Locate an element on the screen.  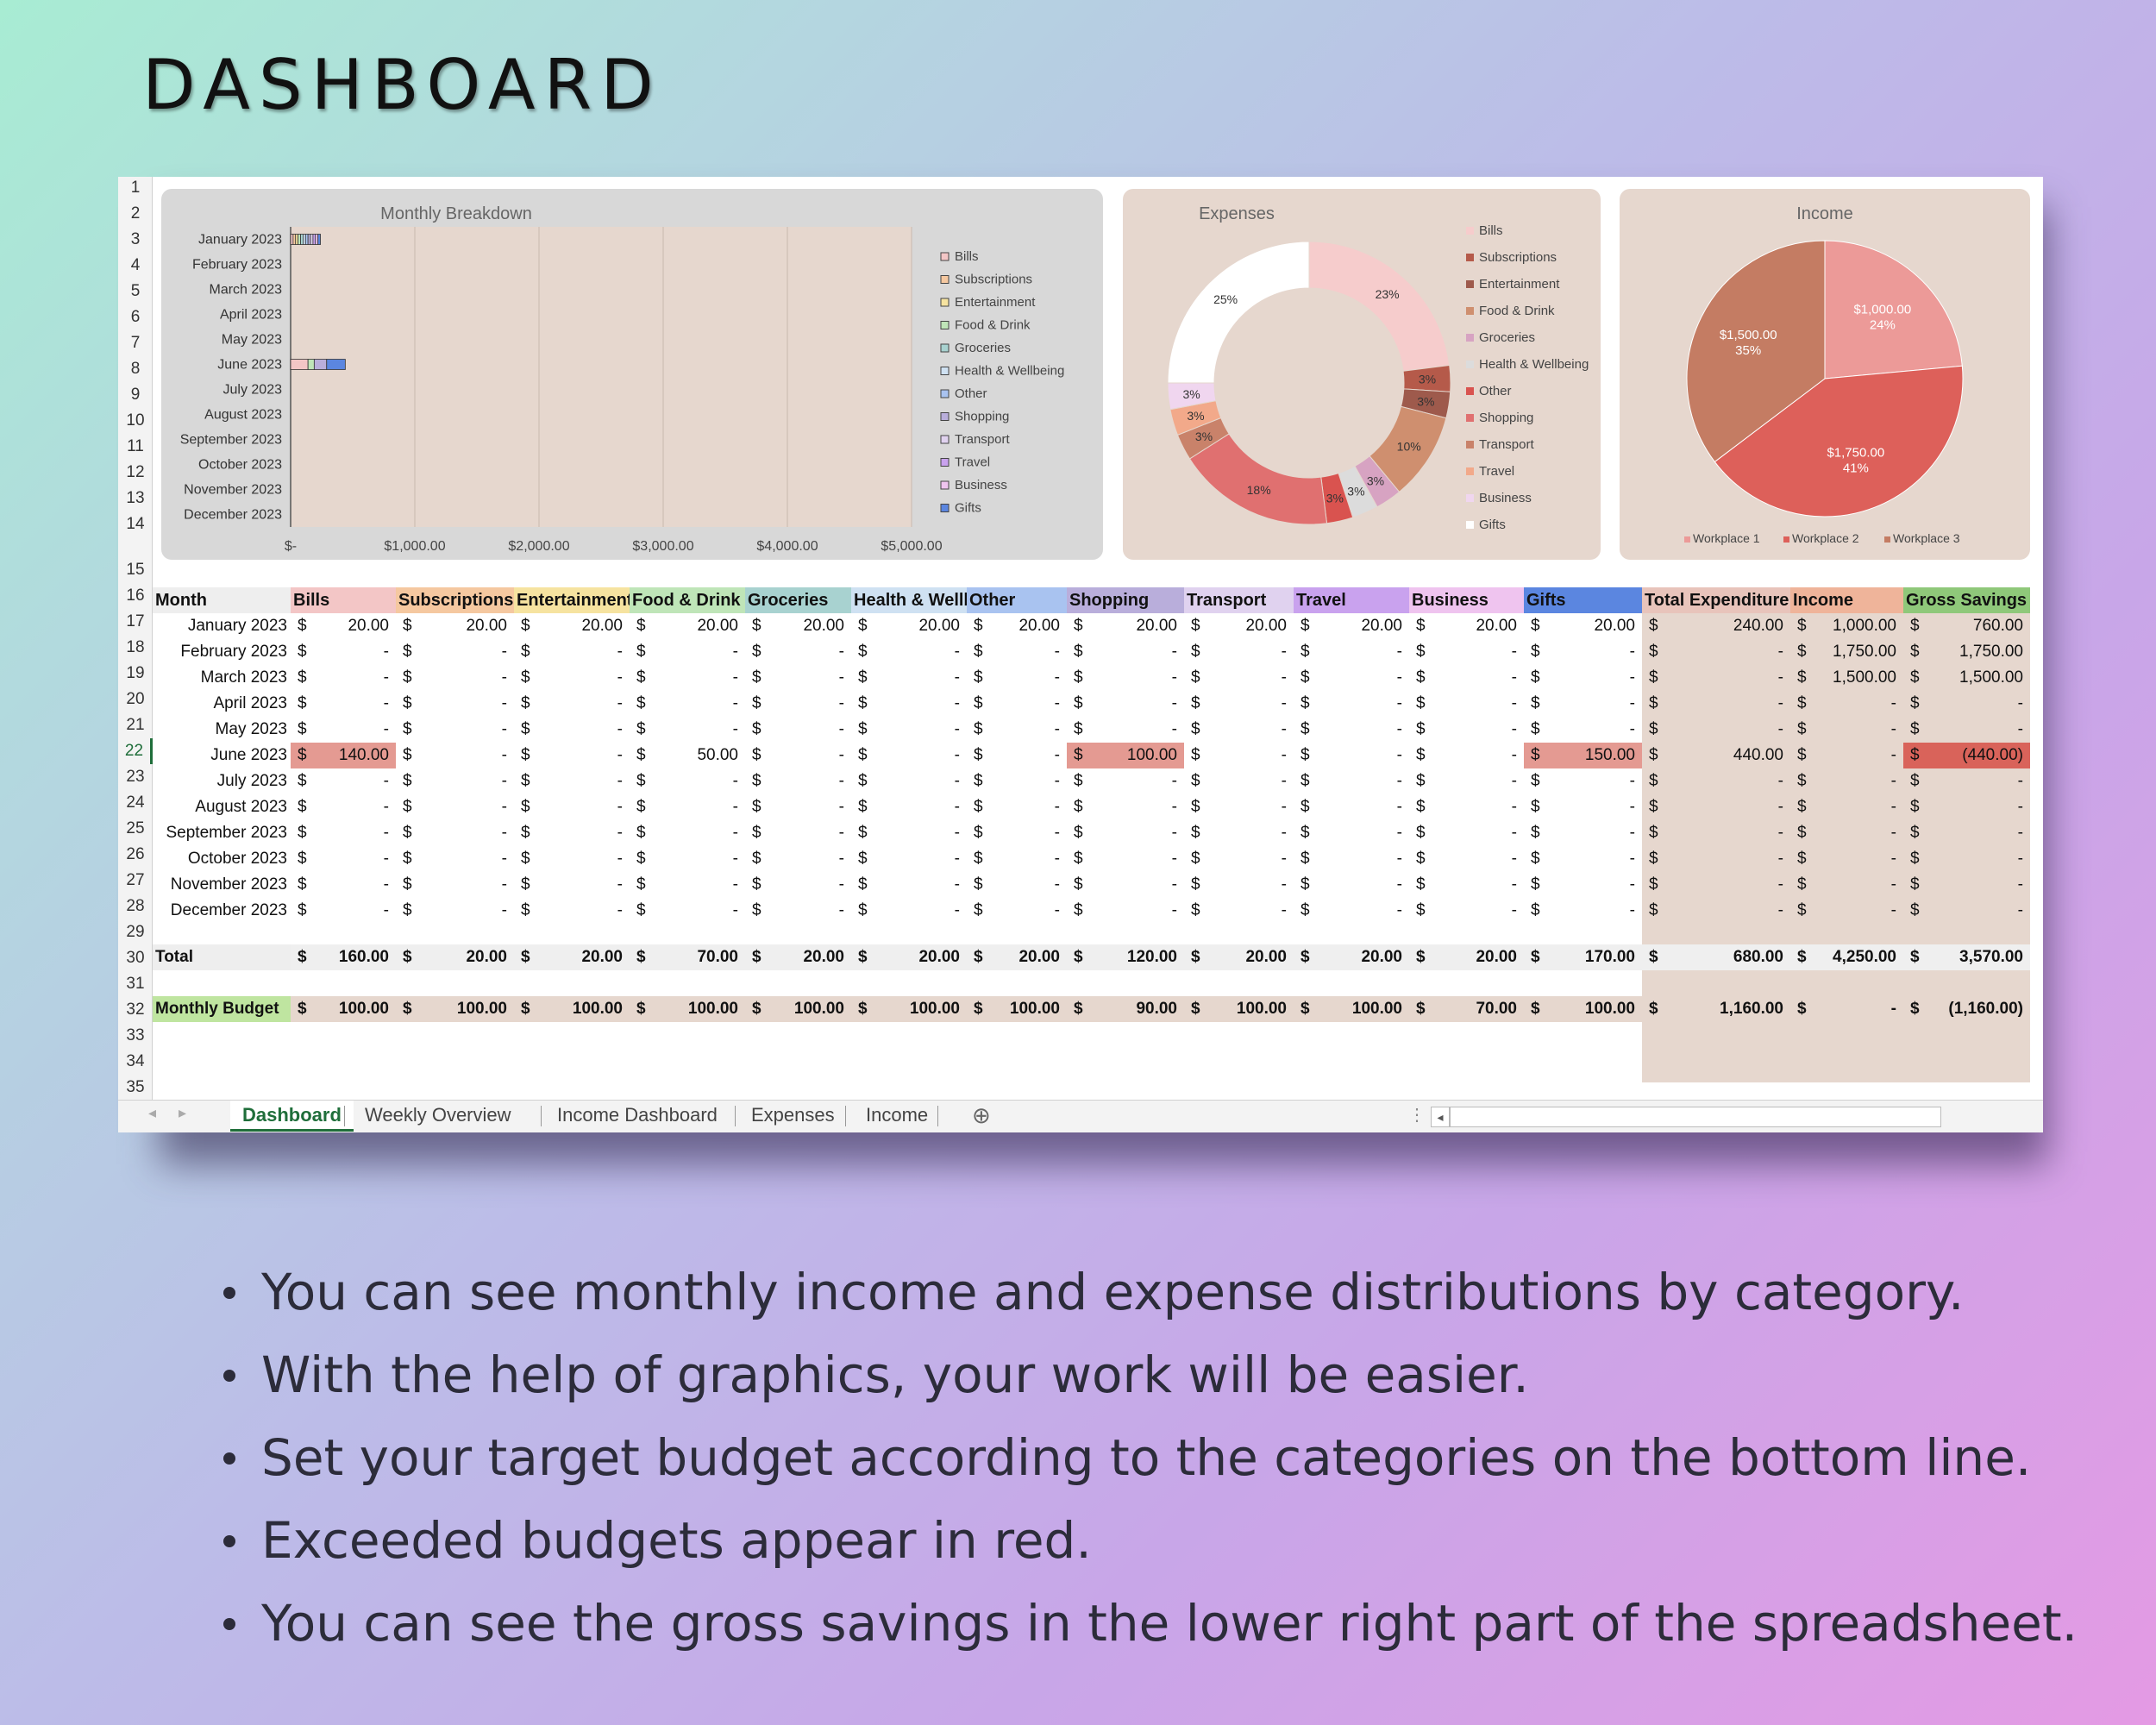
row-number: 8 is located at coordinates (135, 369).